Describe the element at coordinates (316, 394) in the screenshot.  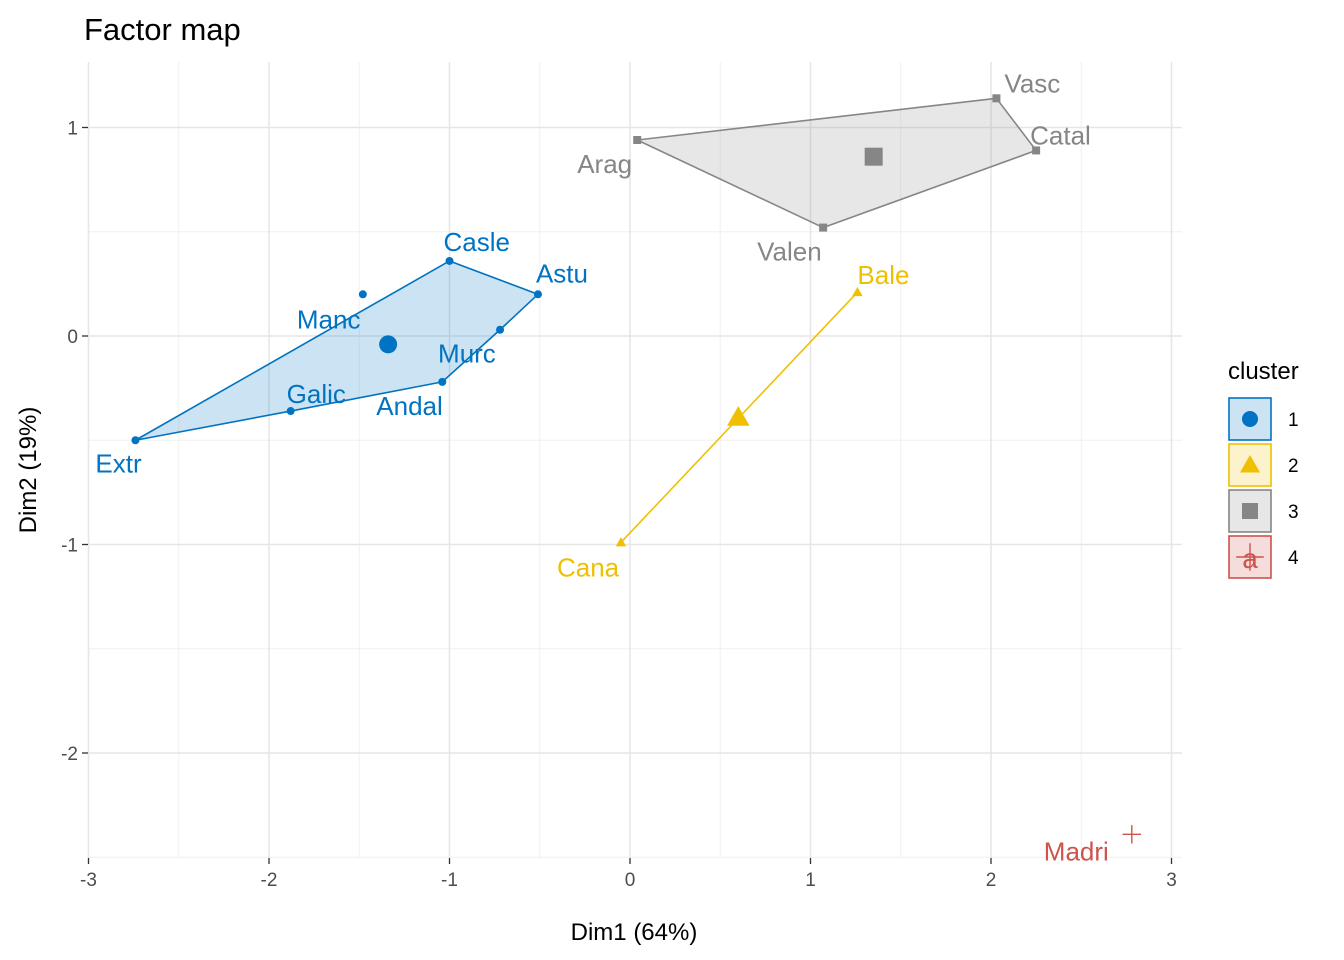
I see `point-label-galic: Galic` at that location.